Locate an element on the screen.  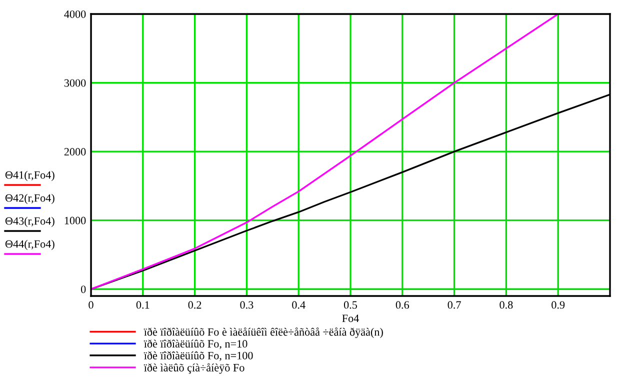
text: Θ41(r,Fo4) is located at coordinates (29, 175).